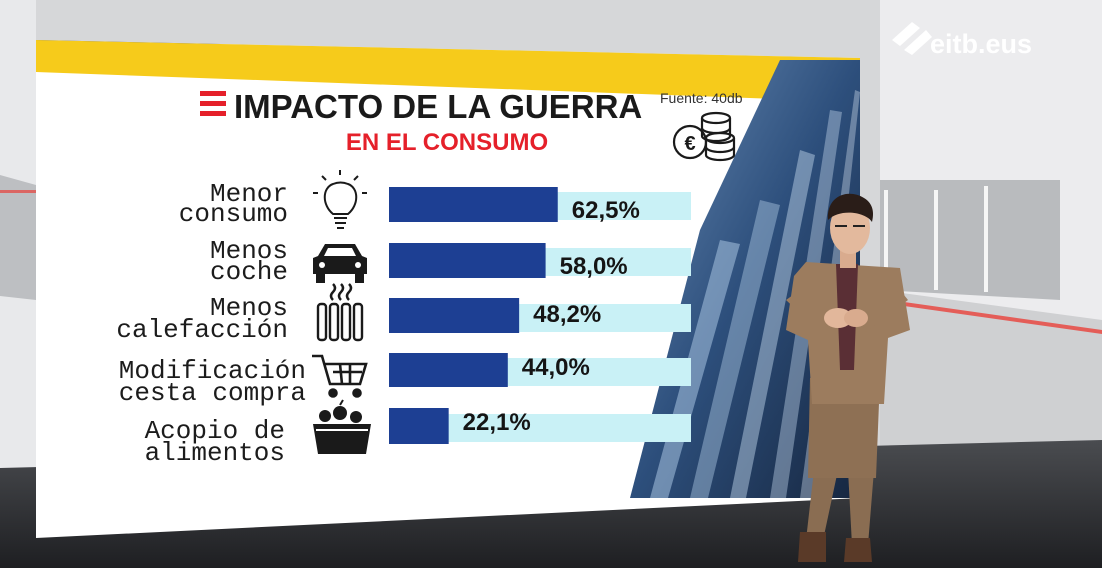 The image size is (1102, 568). Describe the element at coordinates (212, 371) in the screenshot. I see `category-label-line1: Modificación` at that location.